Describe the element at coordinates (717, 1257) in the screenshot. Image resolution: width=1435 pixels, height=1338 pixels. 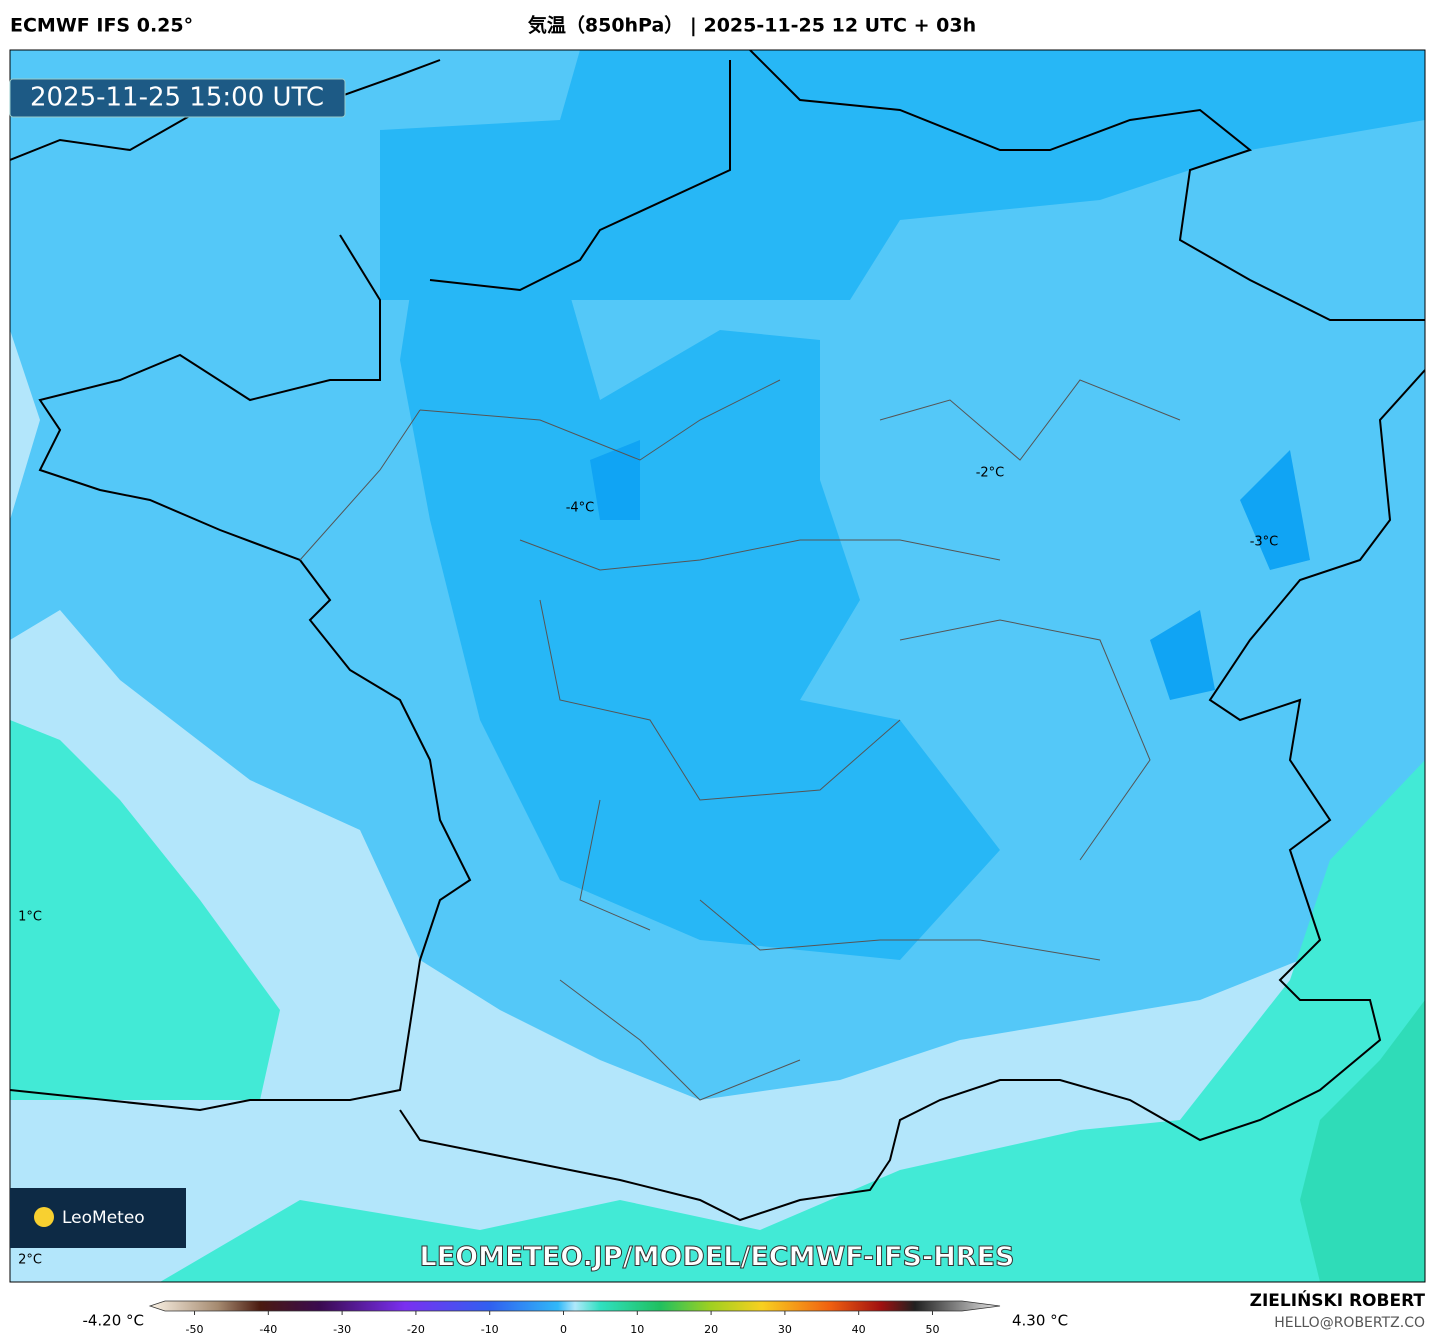
I see `watermark: LEOMETEO.JP/MODEL/ECMWF-IFS-HRES` at that location.